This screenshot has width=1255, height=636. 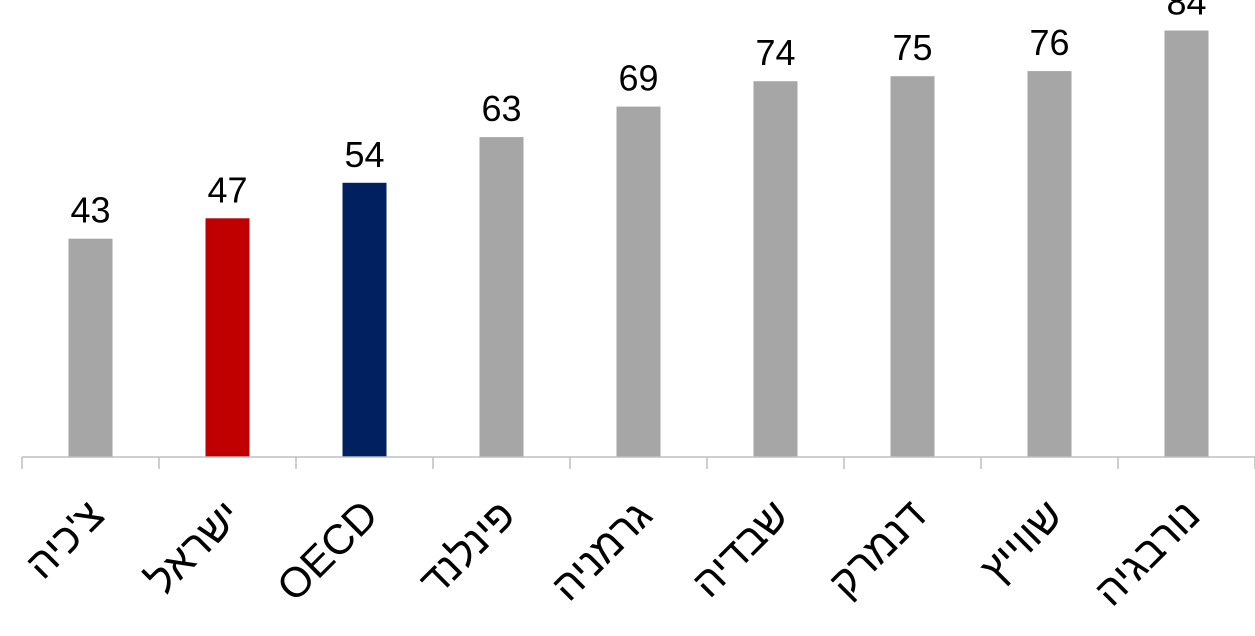 I want to click on data-label-1: 47, so click(x=227, y=189).